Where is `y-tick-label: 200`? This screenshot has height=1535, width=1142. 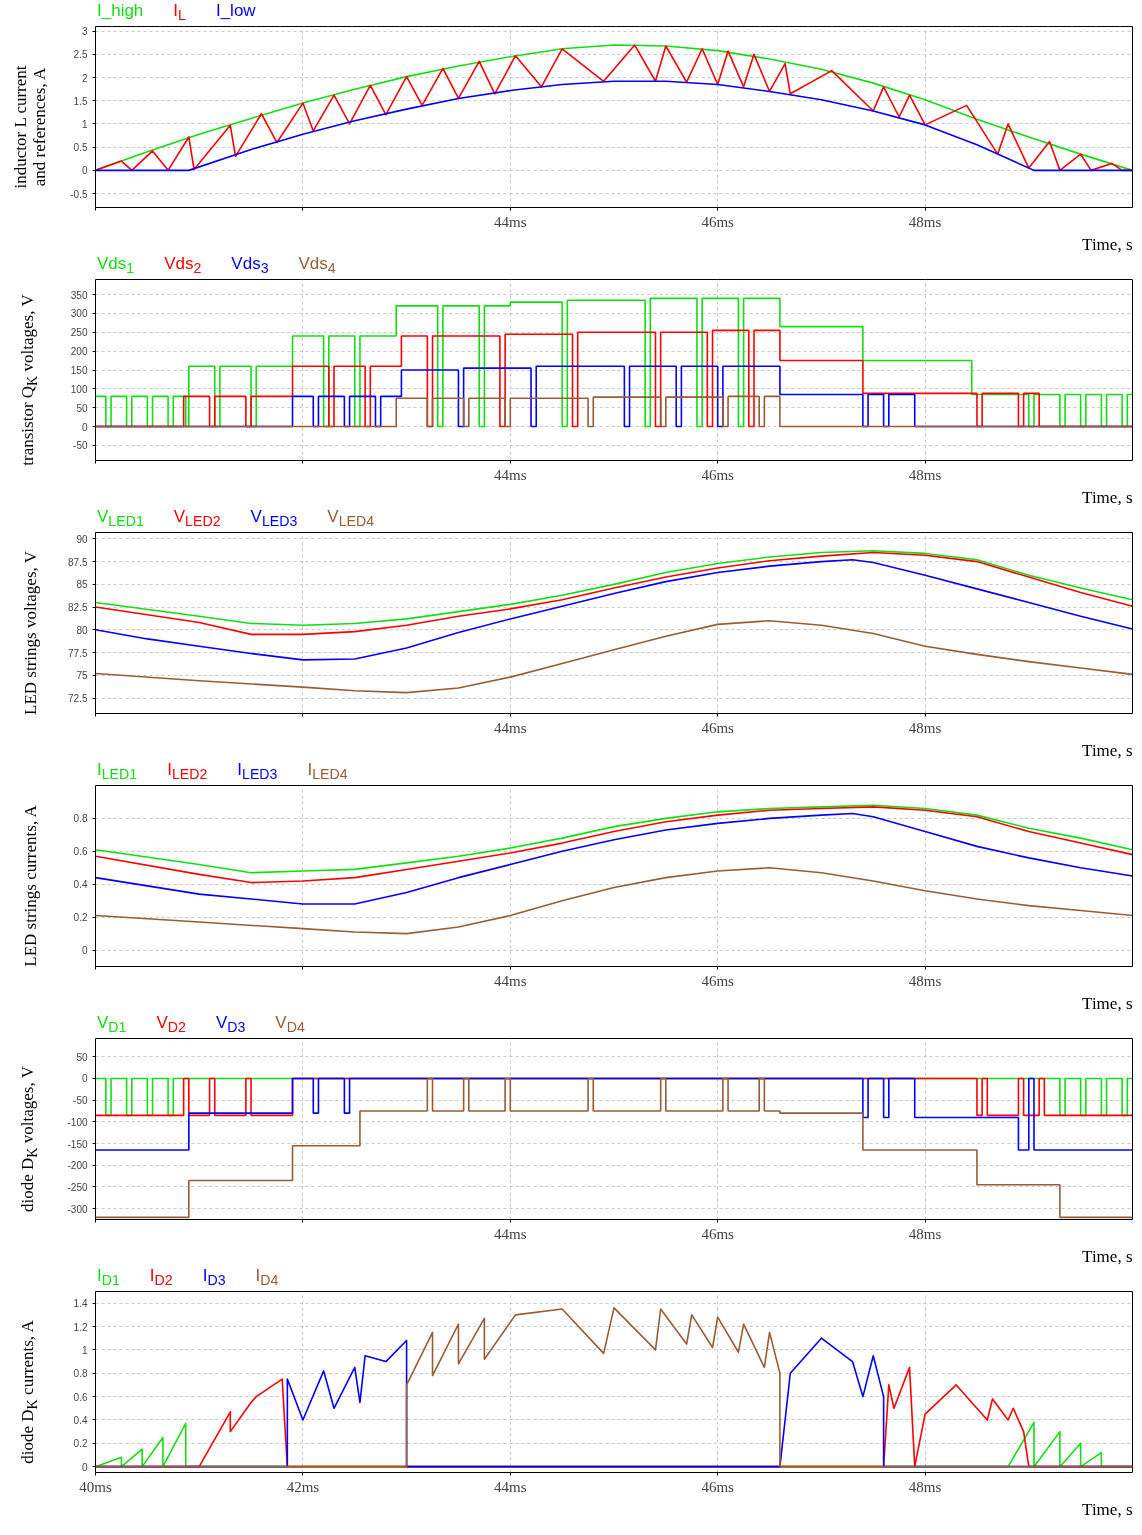 y-tick-label: 200 is located at coordinates (79, 352).